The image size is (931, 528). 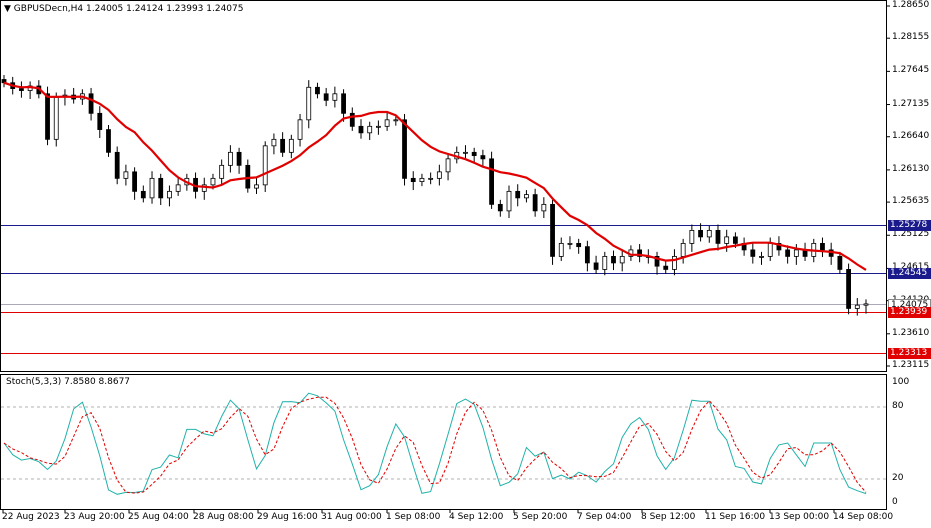 What do you see at coordinates (31, 517) in the screenshot?
I see `time-tick-label: 22 Aug 2023` at bounding box center [31, 517].